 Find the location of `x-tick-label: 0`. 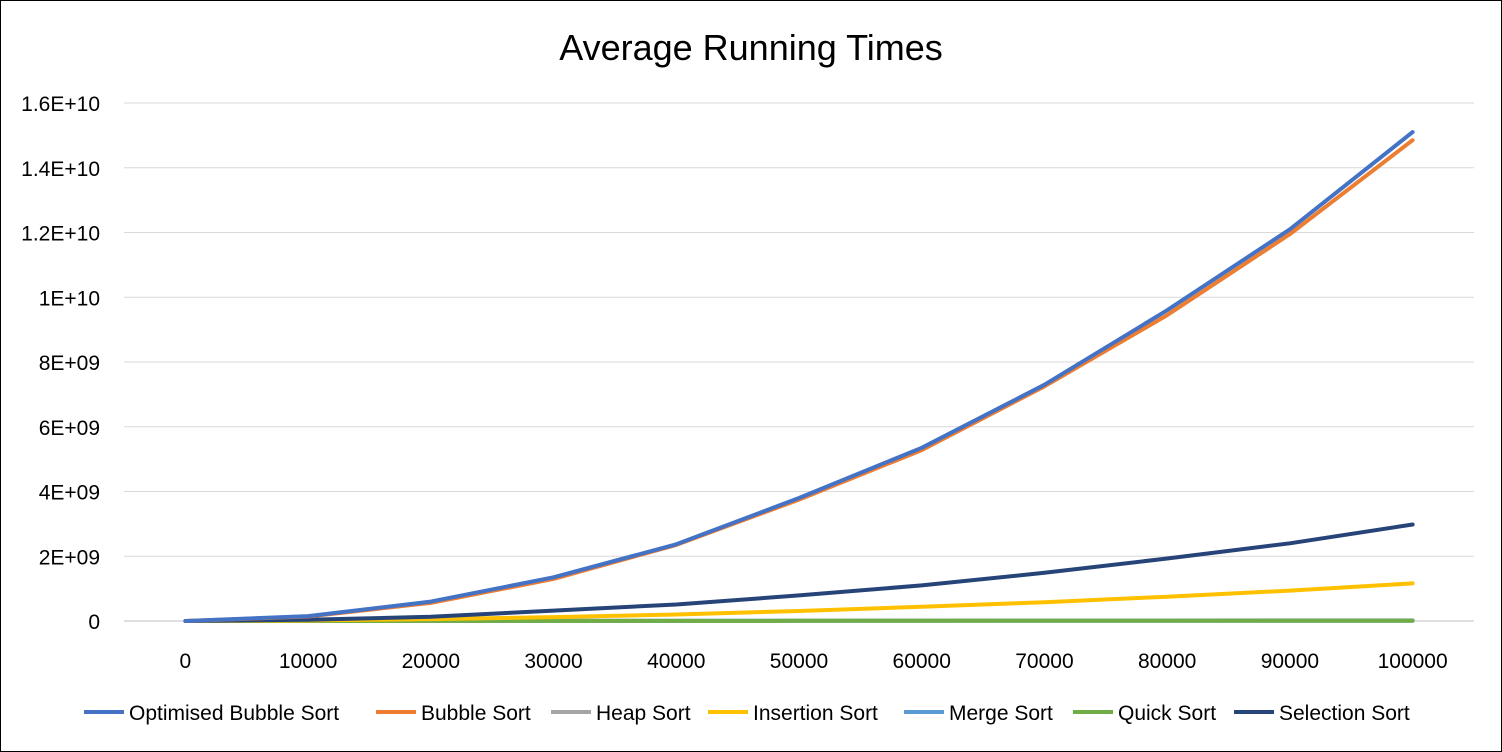

x-tick-label: 0 is located at coordinates (186, 661).